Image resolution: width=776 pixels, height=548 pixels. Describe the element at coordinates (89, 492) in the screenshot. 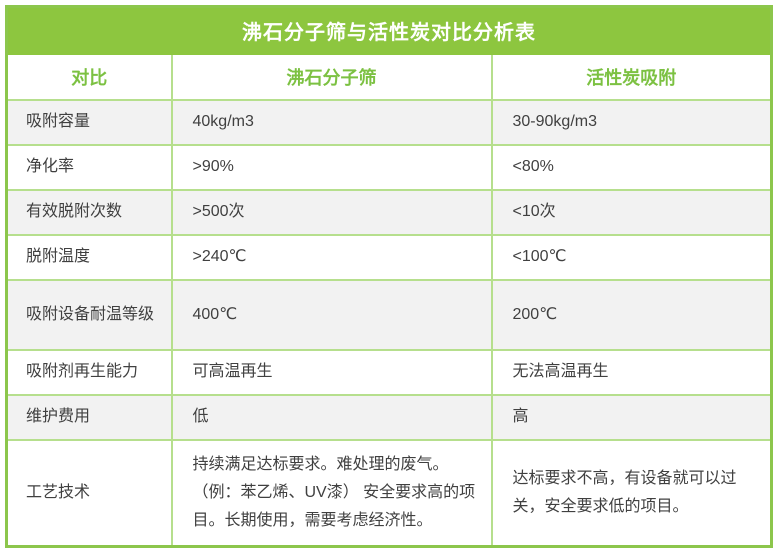

I see `row-label: 工艺技术` at that location.